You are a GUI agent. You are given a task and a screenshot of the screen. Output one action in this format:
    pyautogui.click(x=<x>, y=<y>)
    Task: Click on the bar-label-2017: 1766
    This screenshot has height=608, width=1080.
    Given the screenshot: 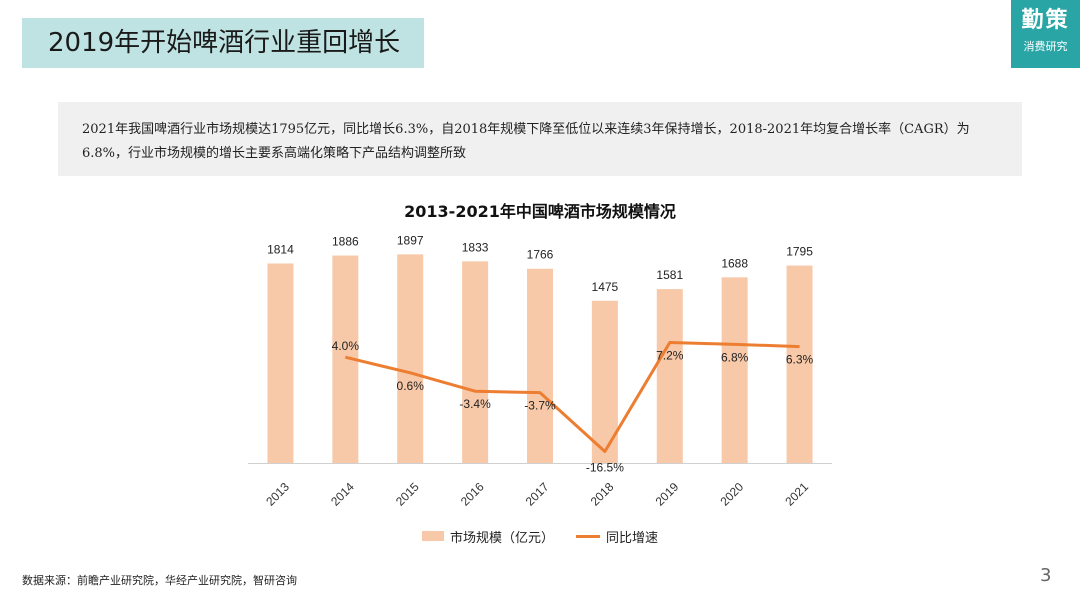 What is the action you would take?
    pyautogui.click(x=540, y=255)
    